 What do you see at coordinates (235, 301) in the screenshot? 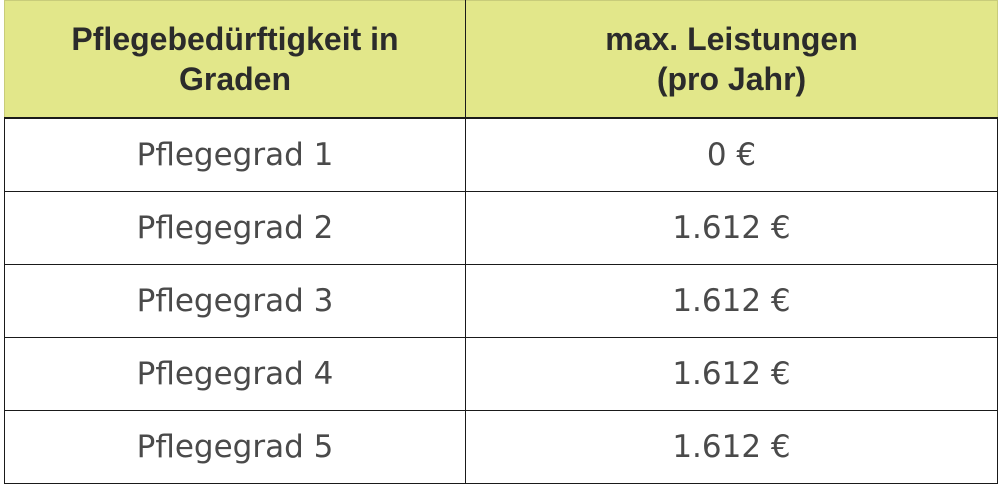
I see `grade-cell: Pflegegrad 3` at bounding box center [235, 301].